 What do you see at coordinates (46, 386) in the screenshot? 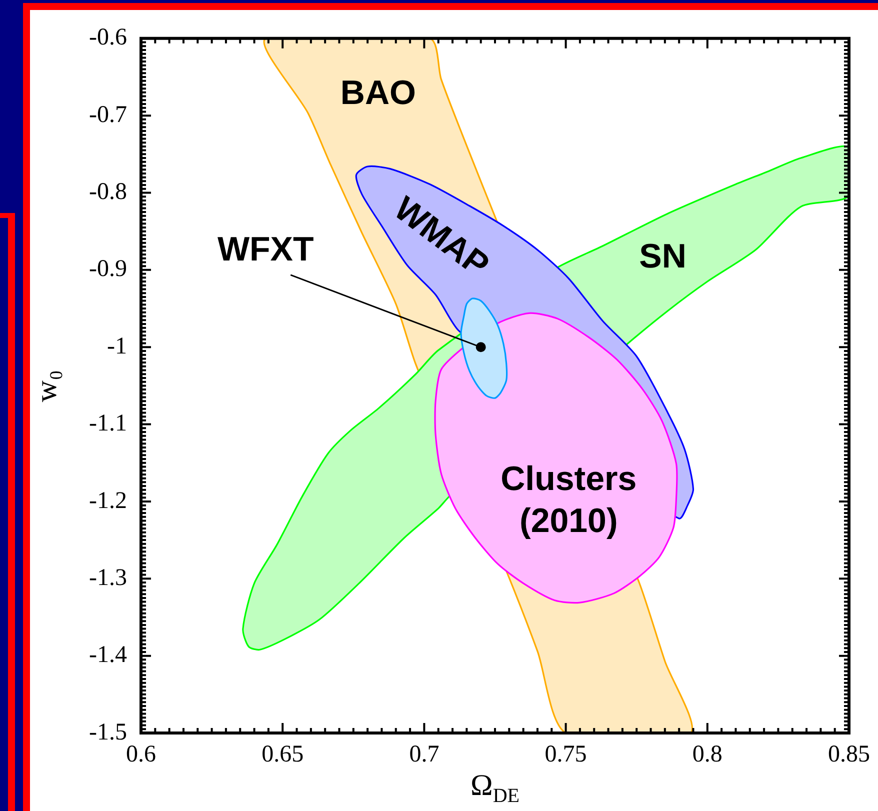
I see `y-axis-title: w₀` at bounding box center [46, 386].